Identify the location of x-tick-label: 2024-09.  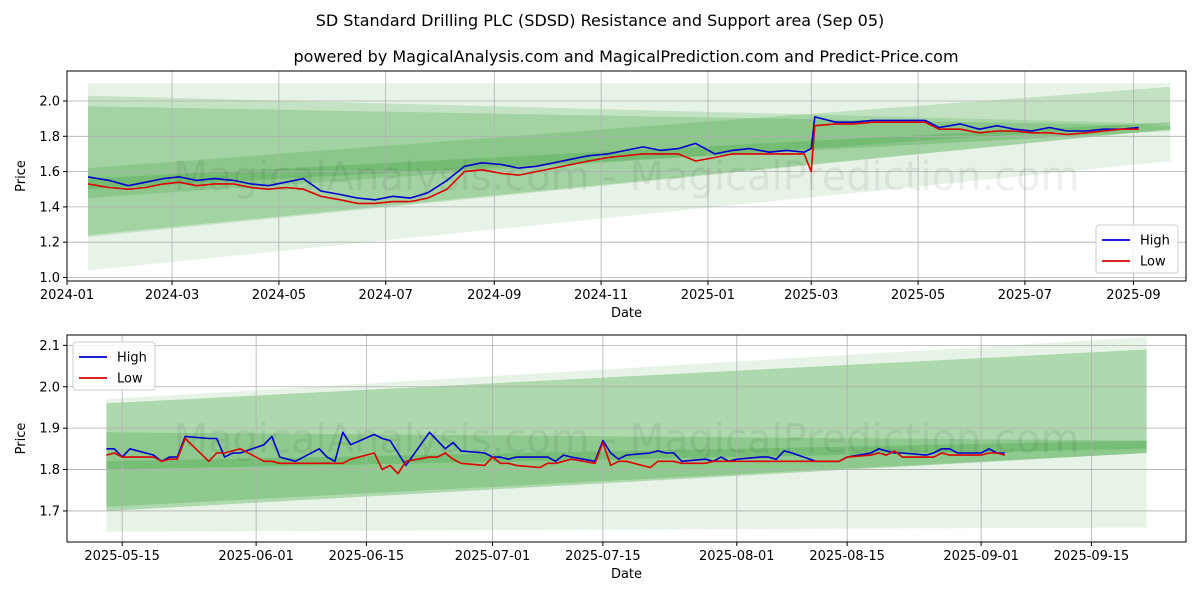
(494, 295).